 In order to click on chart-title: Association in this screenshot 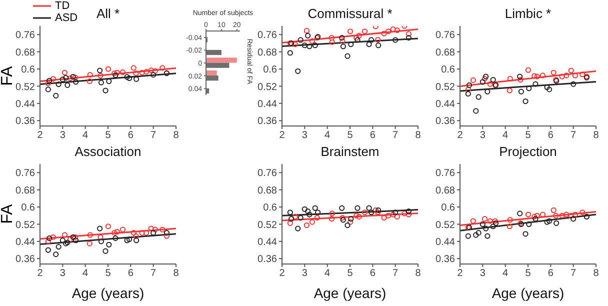, I will do `click(108, 151)`.